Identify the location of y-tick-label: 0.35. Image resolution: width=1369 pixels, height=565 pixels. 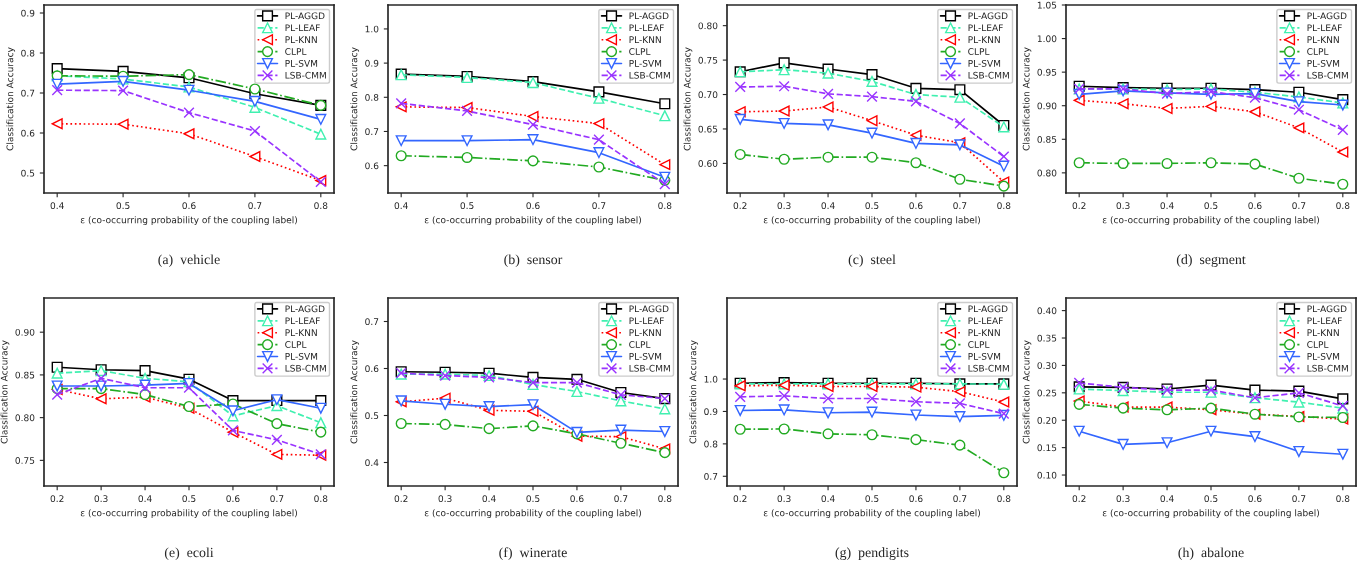
(1047, 338).